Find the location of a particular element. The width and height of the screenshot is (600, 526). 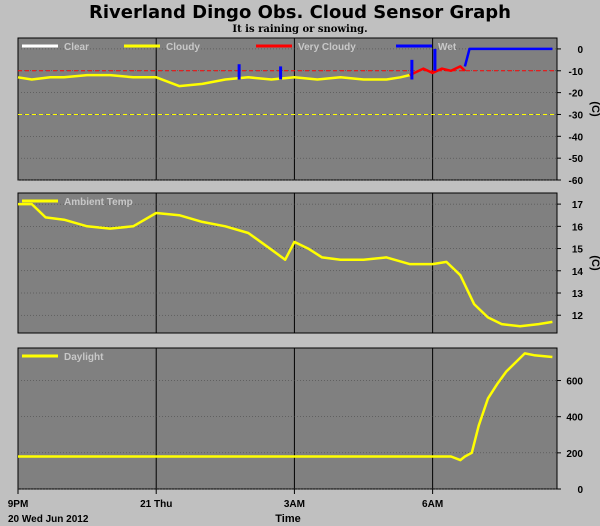

y-tick-label: -10 is located at coordinates (576, 72).